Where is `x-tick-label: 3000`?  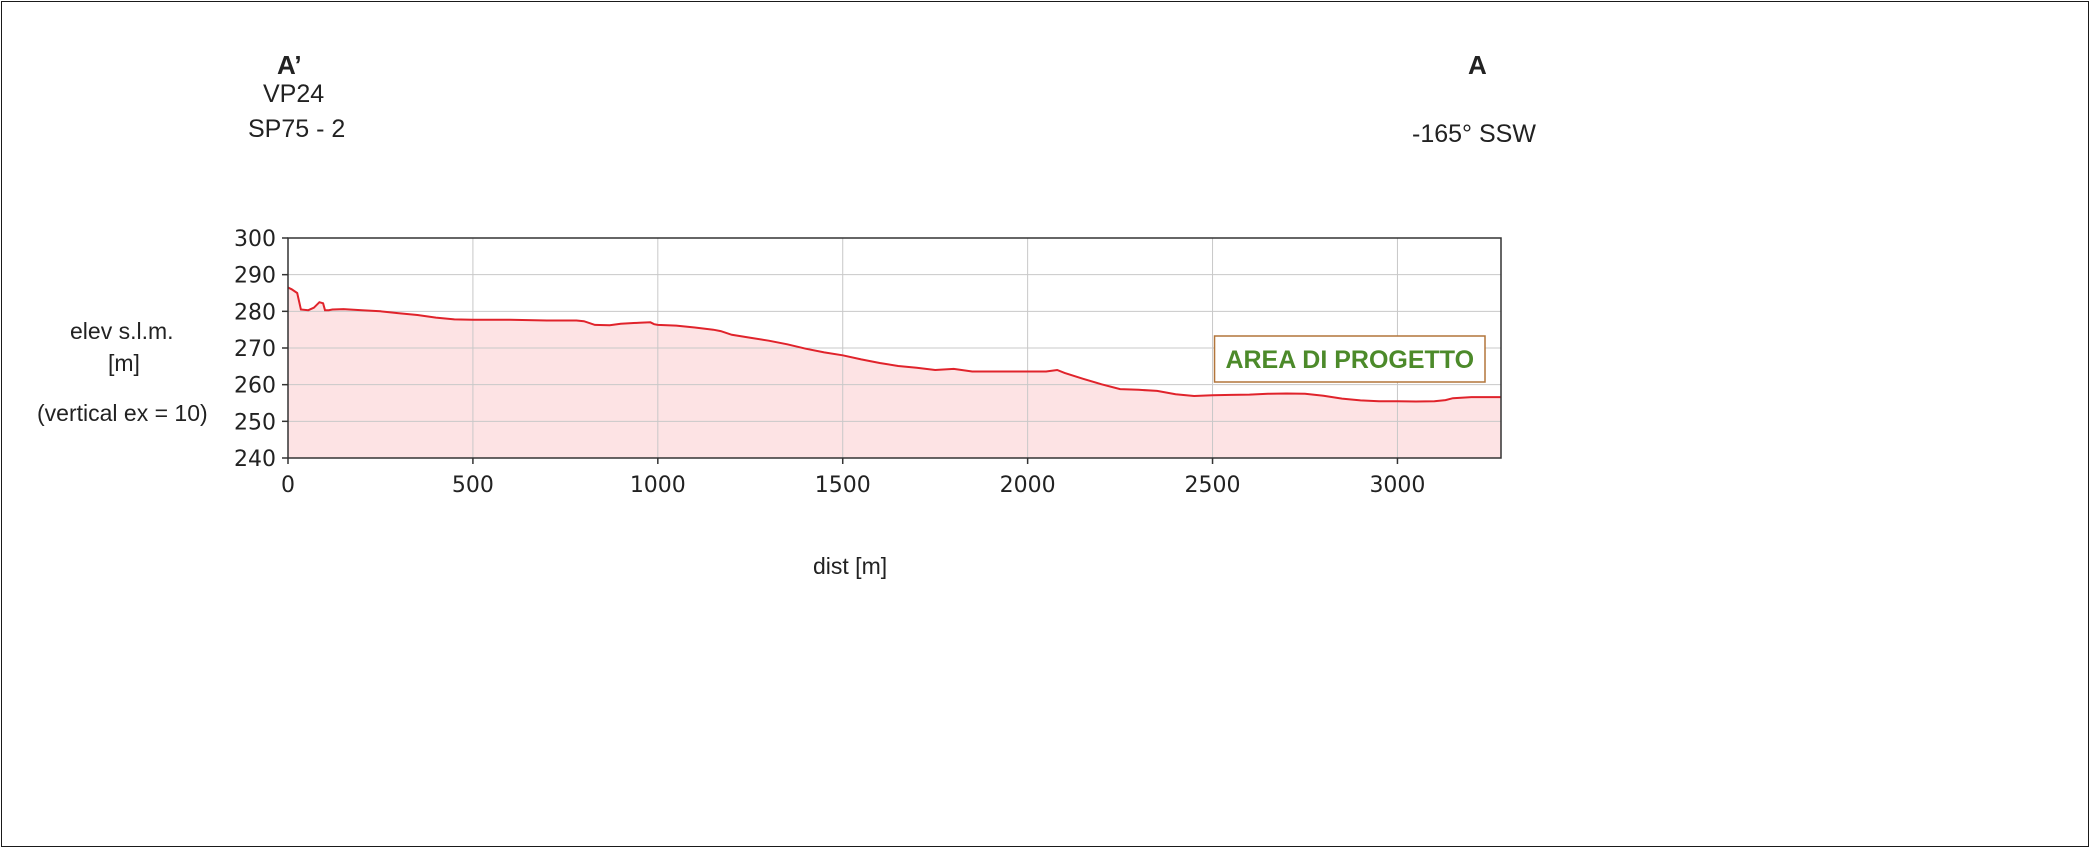
x-tick-label: 3000 is located at coordinates (1397, 485).